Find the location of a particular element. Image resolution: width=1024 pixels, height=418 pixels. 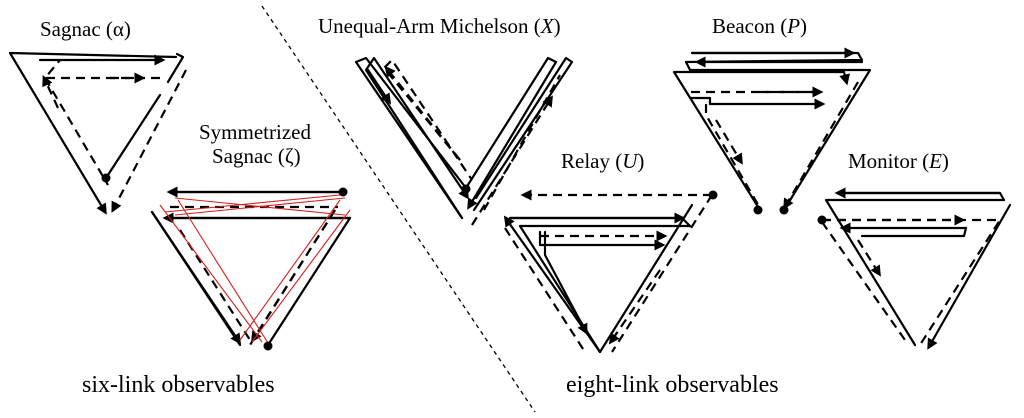

relay-vertex is located at coordinates (713, 195).